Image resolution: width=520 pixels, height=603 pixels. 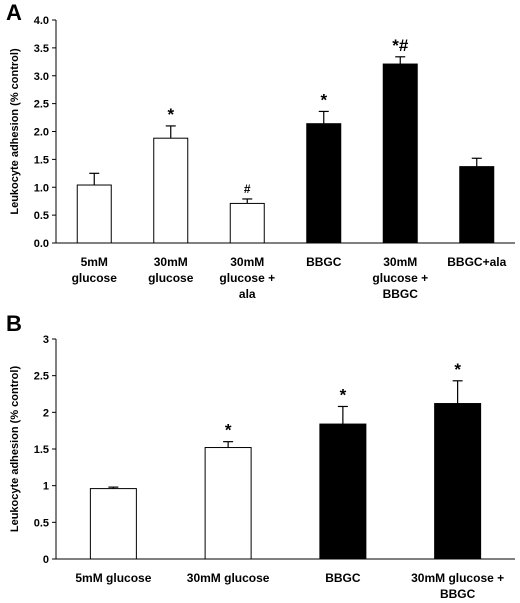 What do you see at coordinates (14, 323) in the screenshot?
I see `panel-letter-b: B` at bounding box center [14, 323].